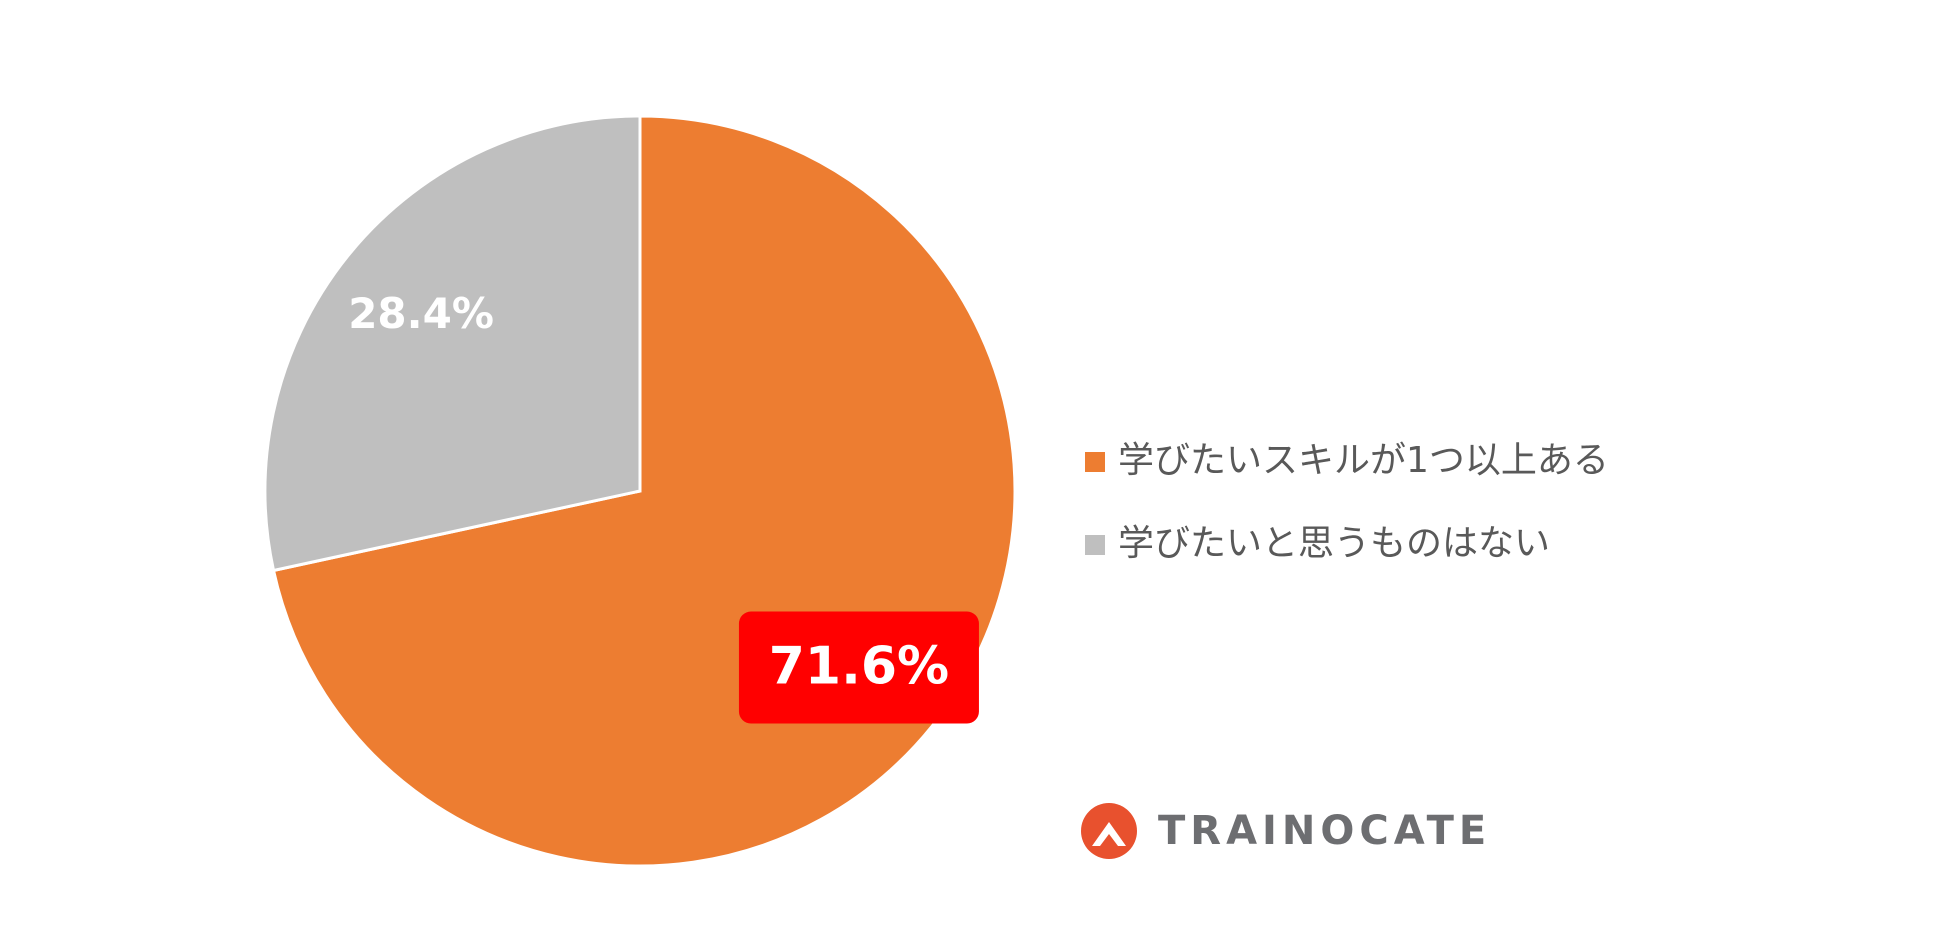 The image size is (1950, 929). What do you see at coordinates (452, 343) in the screenshot?
I see `pie-slice` at bounding box center [452, 343].